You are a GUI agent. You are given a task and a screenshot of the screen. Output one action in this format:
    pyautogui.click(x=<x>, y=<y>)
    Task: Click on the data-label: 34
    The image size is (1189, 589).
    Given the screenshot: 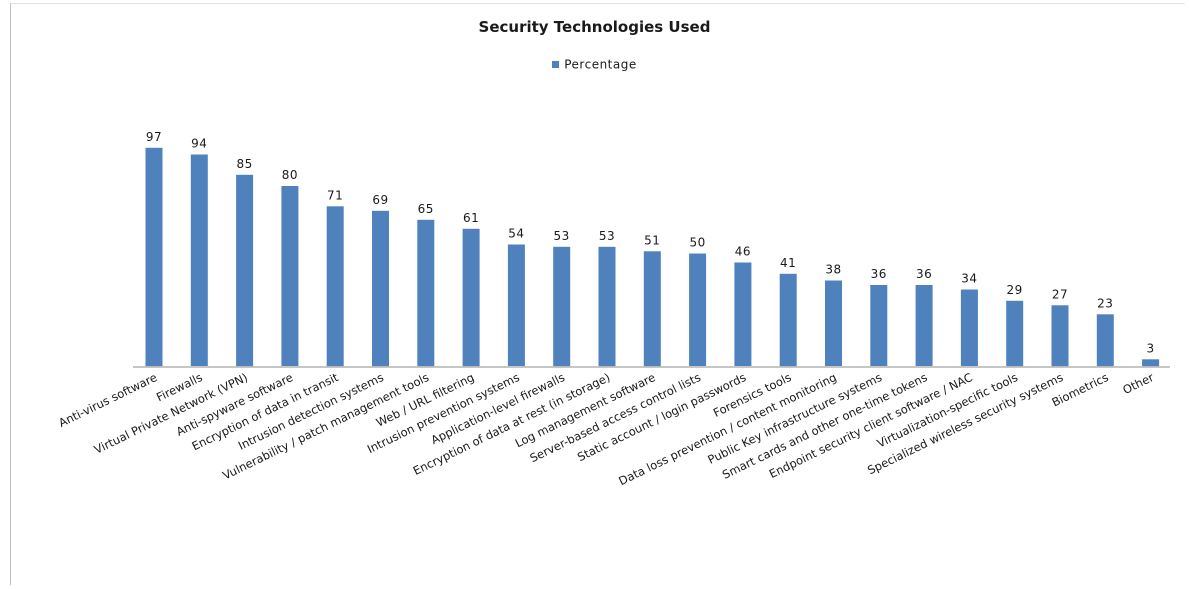 What is the action you would take?
    pyautogui.click(x=969, y=279)
    